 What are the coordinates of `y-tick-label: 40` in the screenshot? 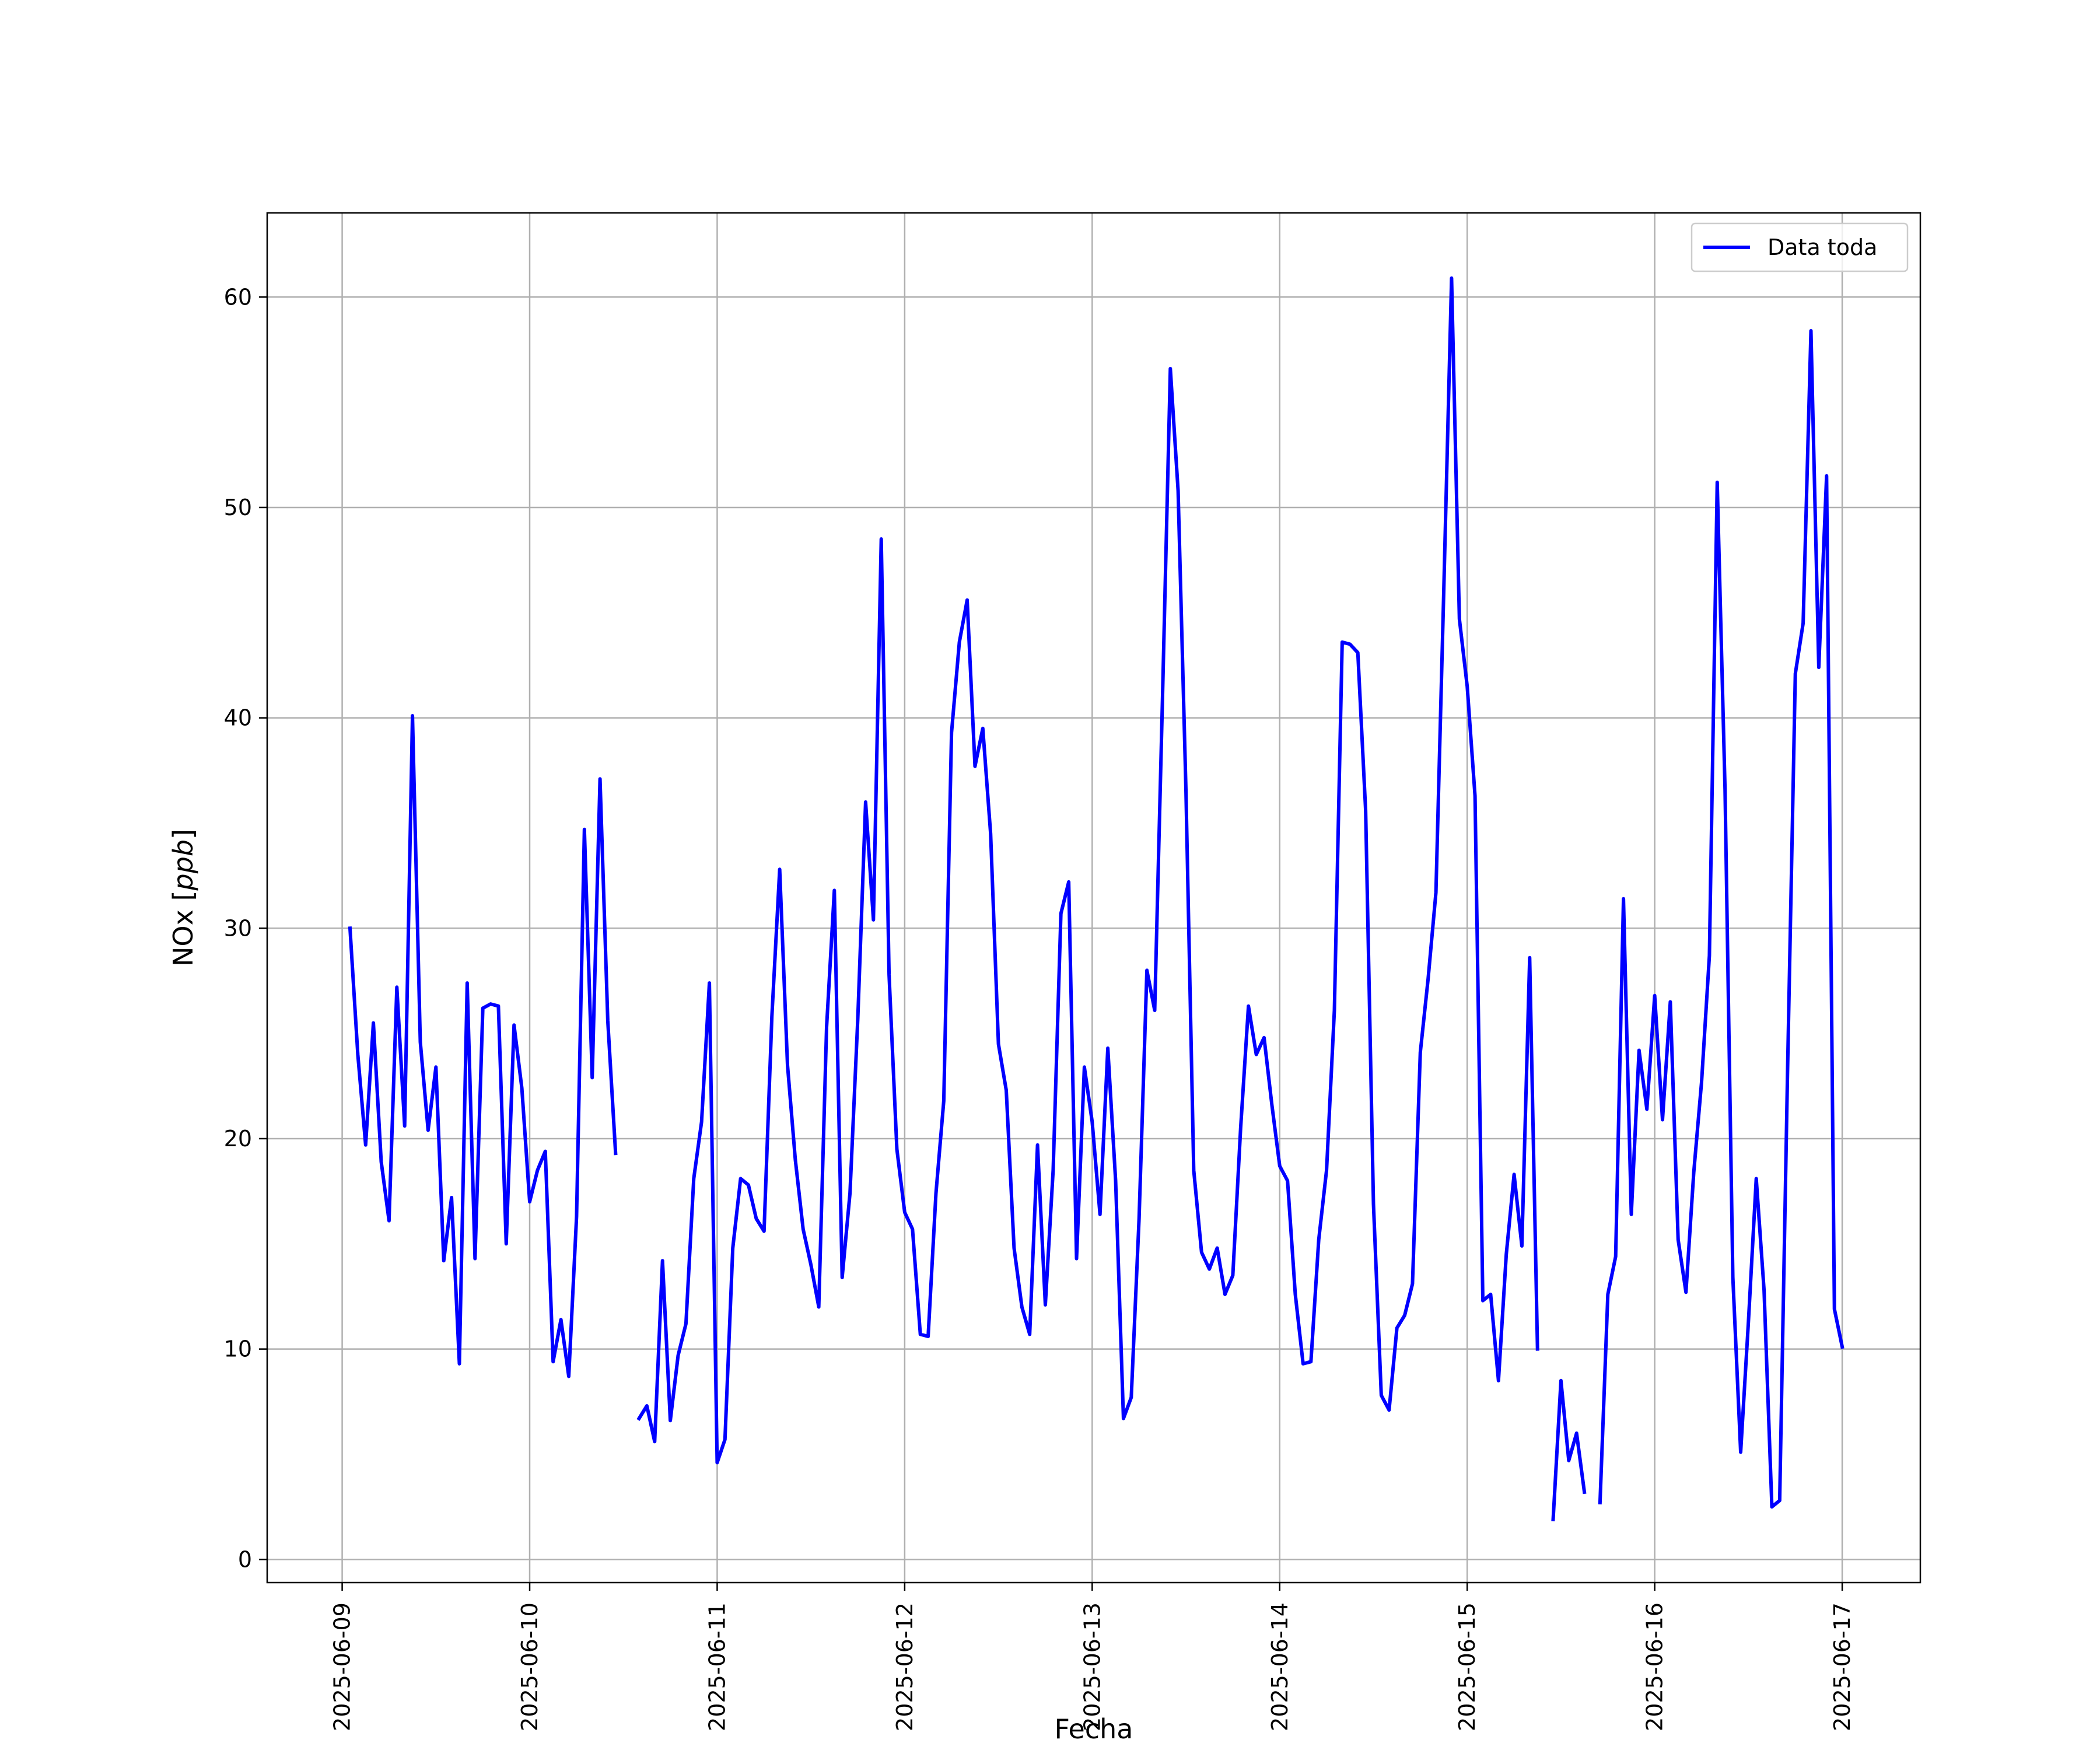 It's located at (238, 718).